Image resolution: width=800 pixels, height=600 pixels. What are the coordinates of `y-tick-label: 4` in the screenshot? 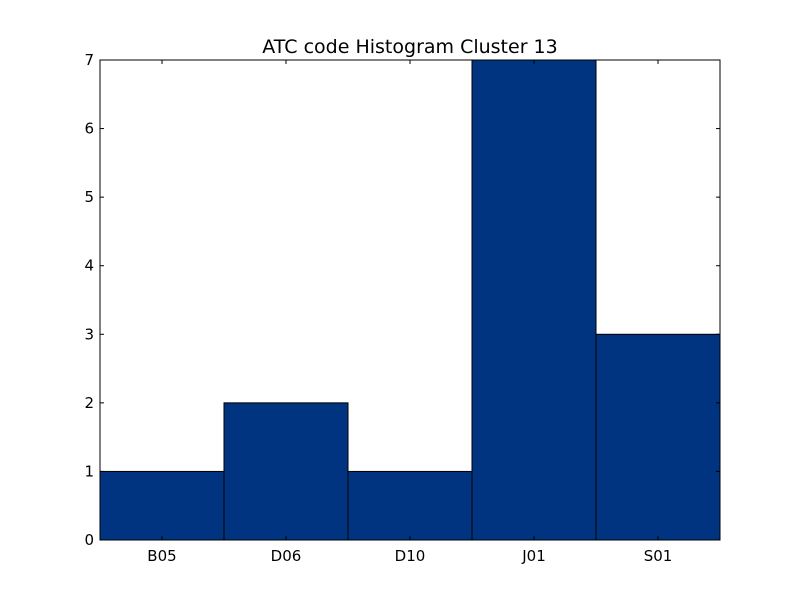 It's located at (89, 266).